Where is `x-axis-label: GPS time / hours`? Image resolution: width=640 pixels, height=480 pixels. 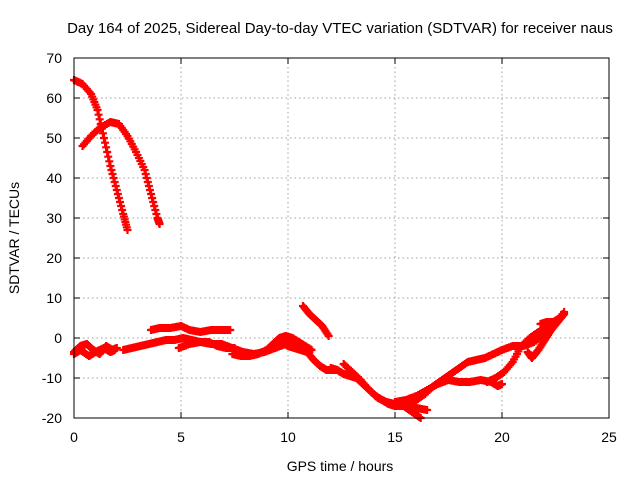 x-axis-label: GPS time / hours is located at coordinates (340, 466).